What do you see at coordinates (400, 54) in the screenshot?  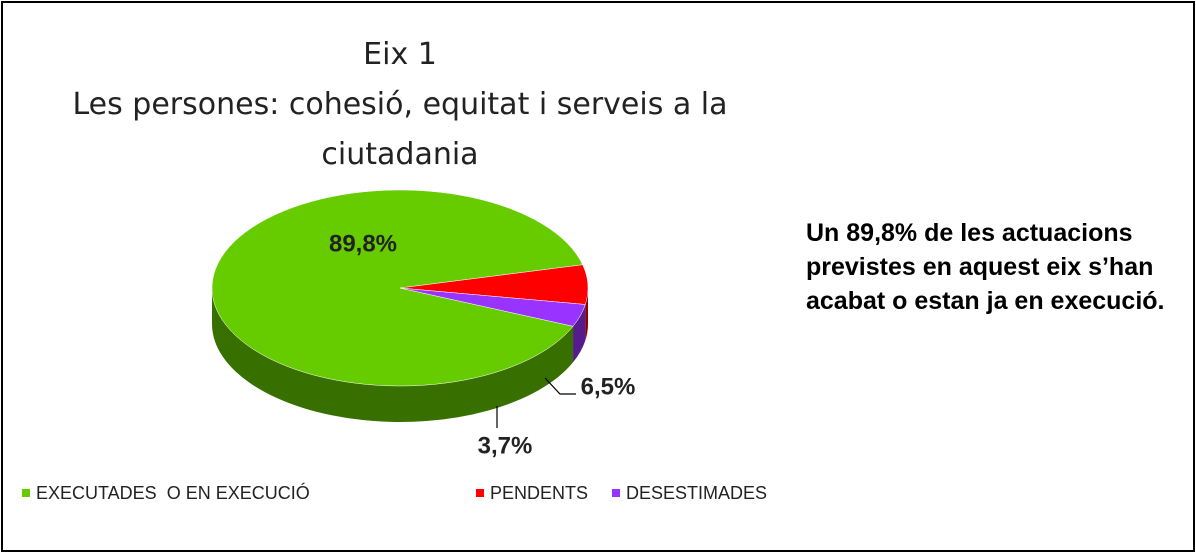 I see `chart-title: Eix 1` at bounding box center [400, 54].